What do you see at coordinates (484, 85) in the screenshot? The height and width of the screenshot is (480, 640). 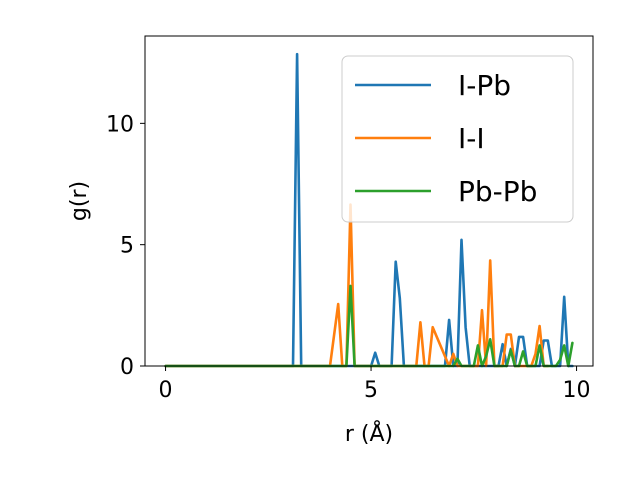 I see `legend-label-i-pb: I-Pb` at bounding box center [484, 85].